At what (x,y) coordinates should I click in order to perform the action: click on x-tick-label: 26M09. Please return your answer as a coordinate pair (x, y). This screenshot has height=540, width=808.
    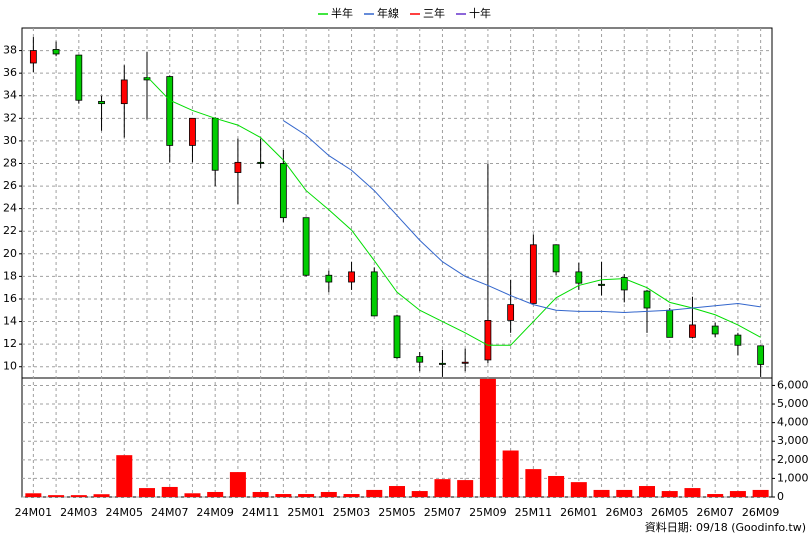
    Looking at the image, I should click on (761, 512).